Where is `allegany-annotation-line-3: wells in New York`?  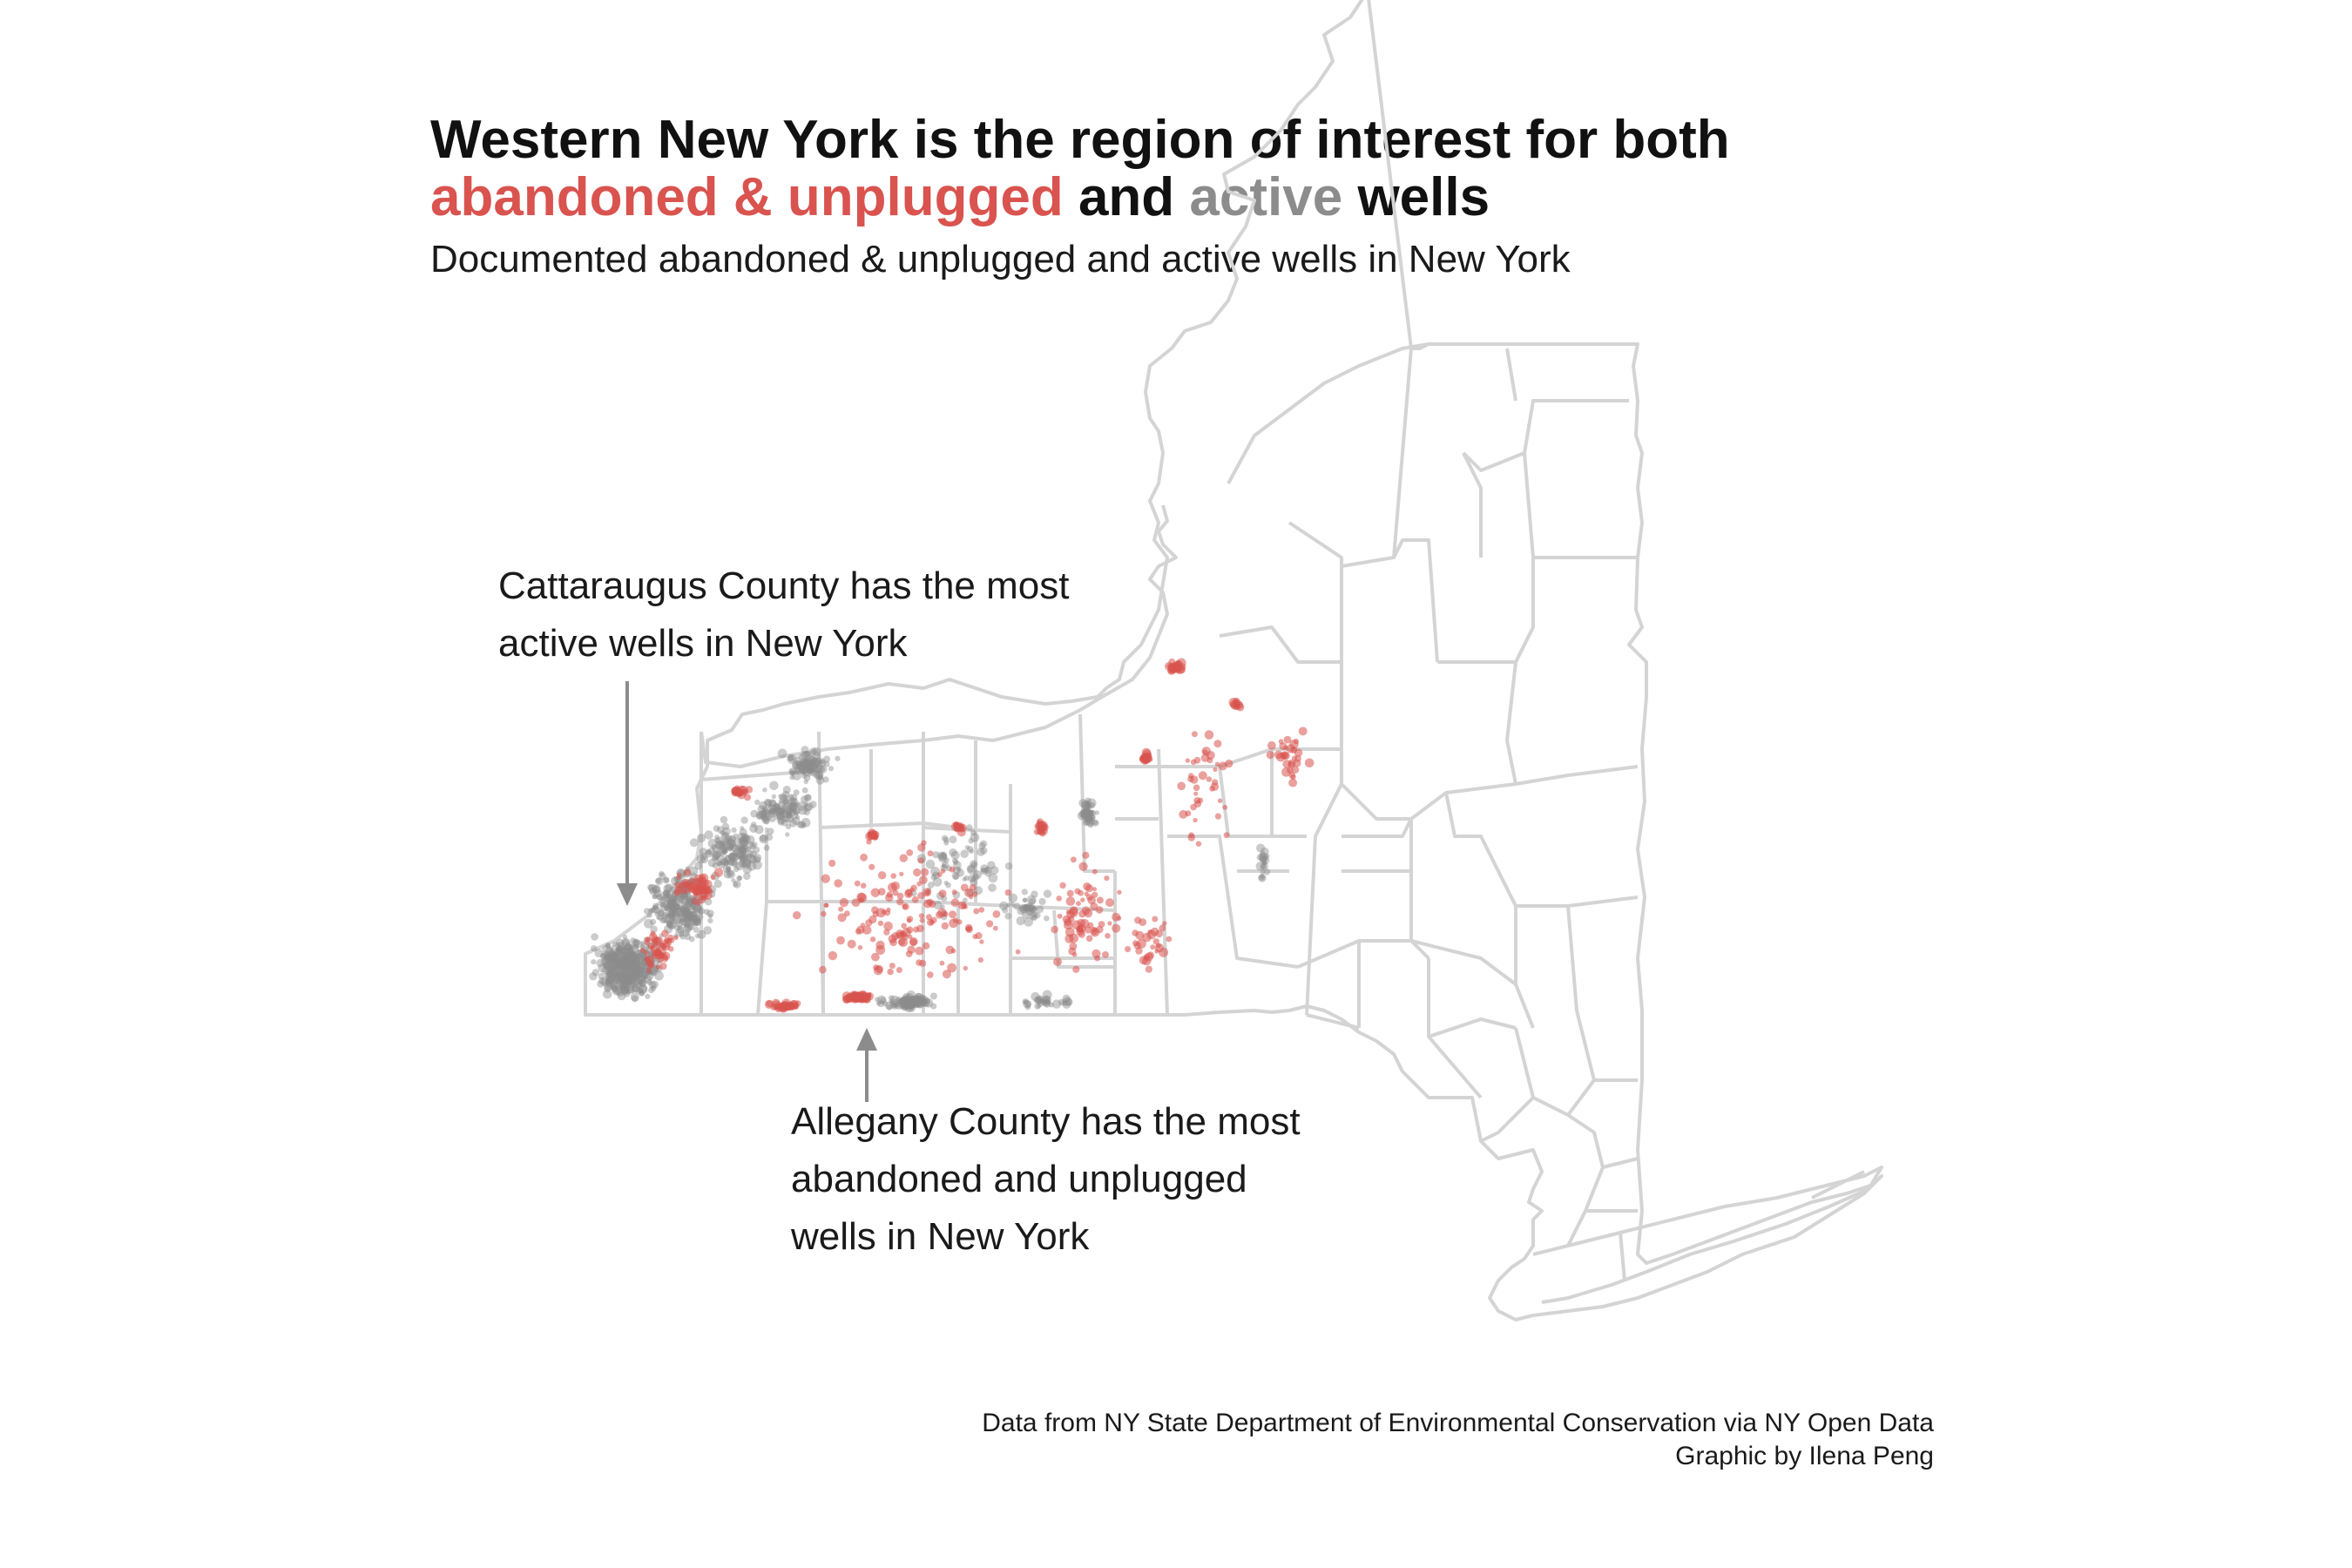
allegany-annotation-line-3: wells in New York is located at coordinates (940, 1236).